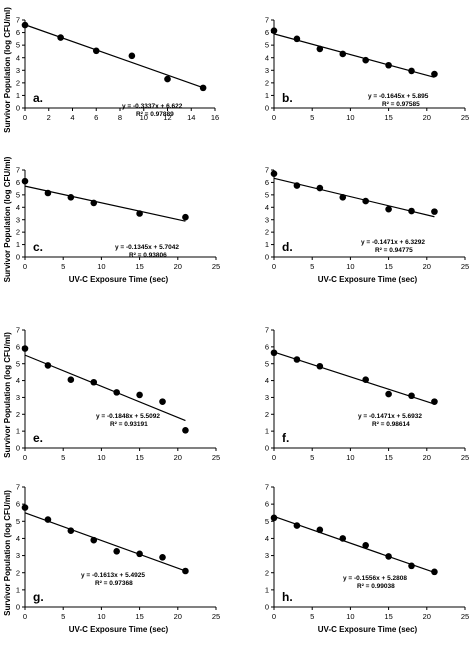 This screenshot has width=474, height=646. What do you see at coordinates (7, 219) in the screenshot?
I see `y-axis-title: Survivor Population (log CFU/ml)` at bounding box center [7, 219].